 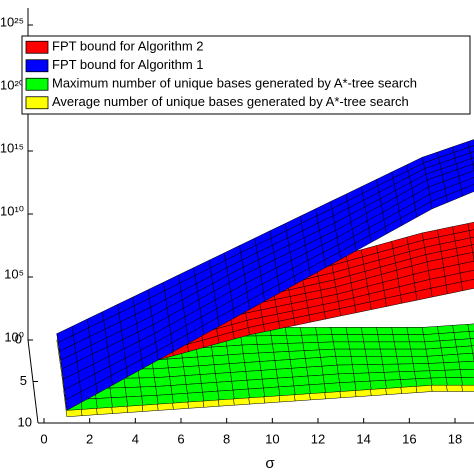 I want to click on legend-swatch, so click(x=37, y=84).